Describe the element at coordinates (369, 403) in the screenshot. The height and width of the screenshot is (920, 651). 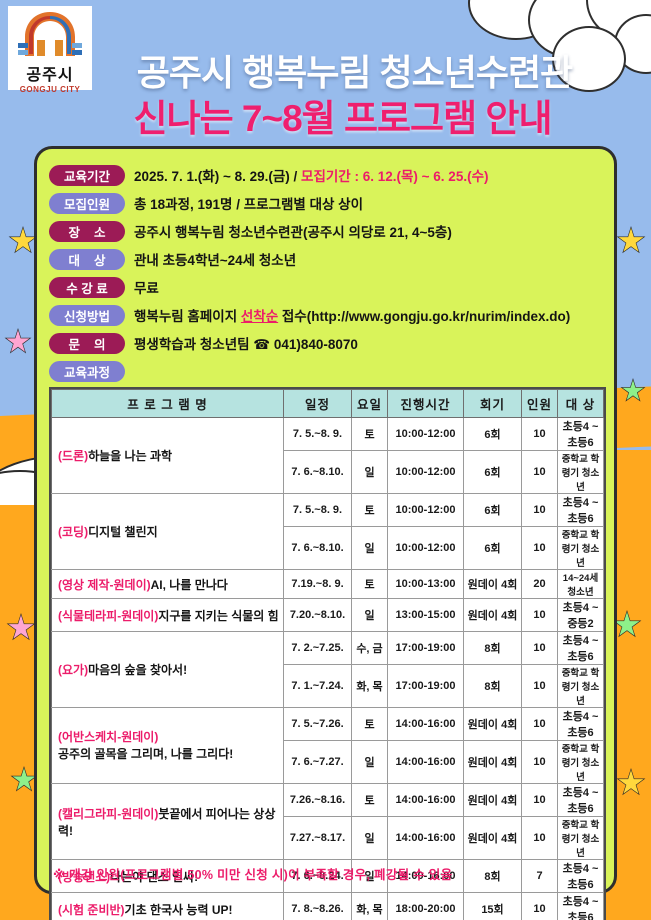
I see `table-header-cell: 요일` at that location.